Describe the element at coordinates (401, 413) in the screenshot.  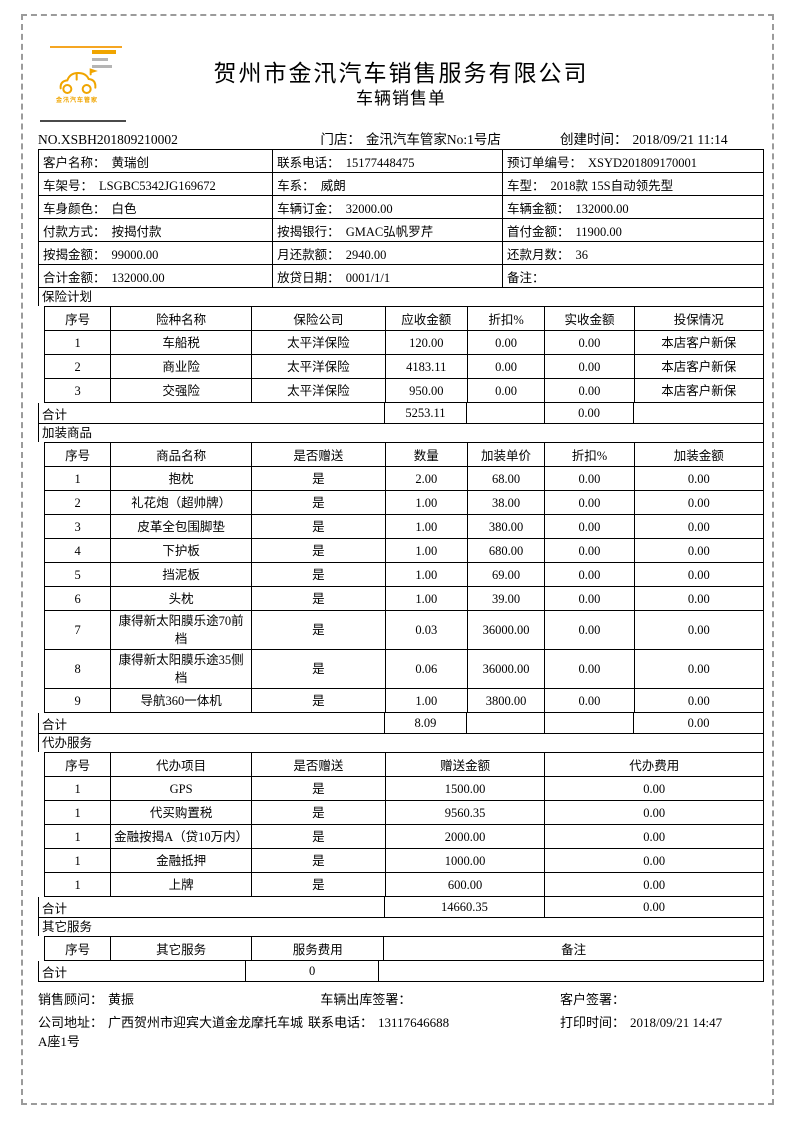
I see `table-row: 合计 5253.11 0.00` at that location.